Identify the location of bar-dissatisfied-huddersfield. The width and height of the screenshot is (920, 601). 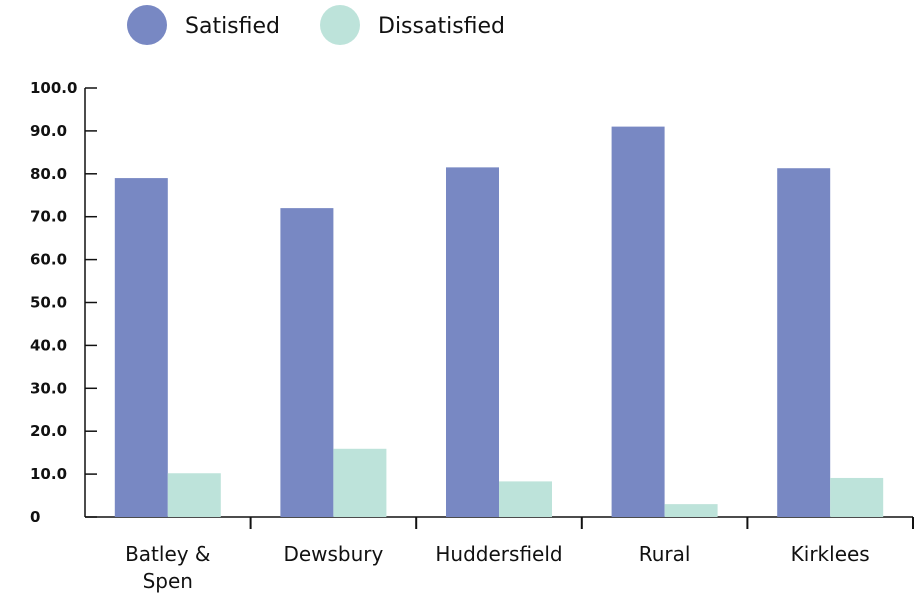
(525, 499).